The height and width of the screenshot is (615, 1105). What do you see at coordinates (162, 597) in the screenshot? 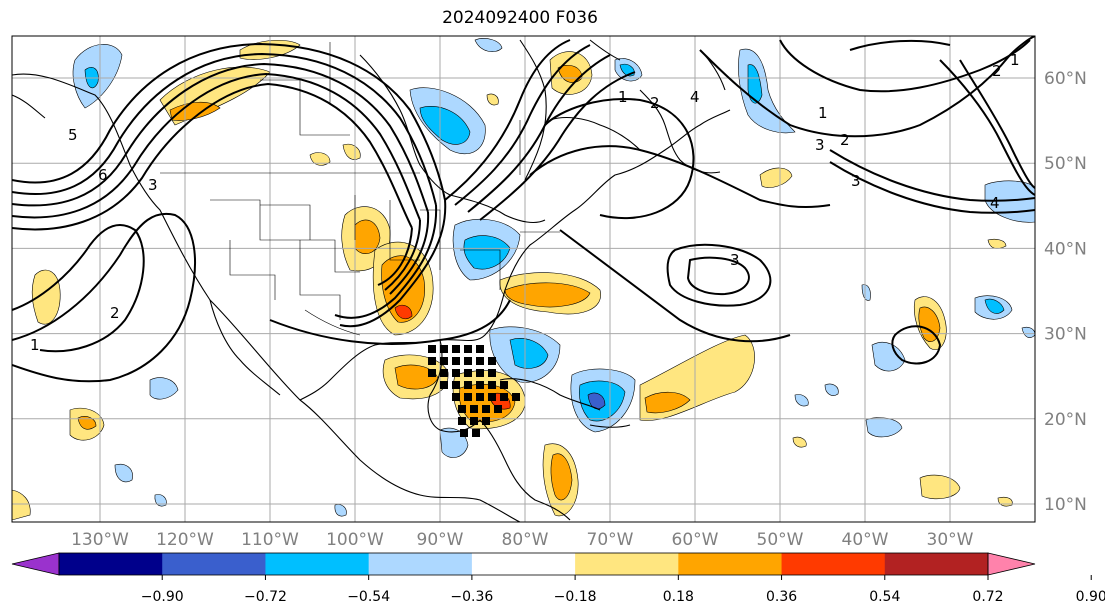
I see `colorbar-tick-label: −0.90` at bounding box center [162, 597].